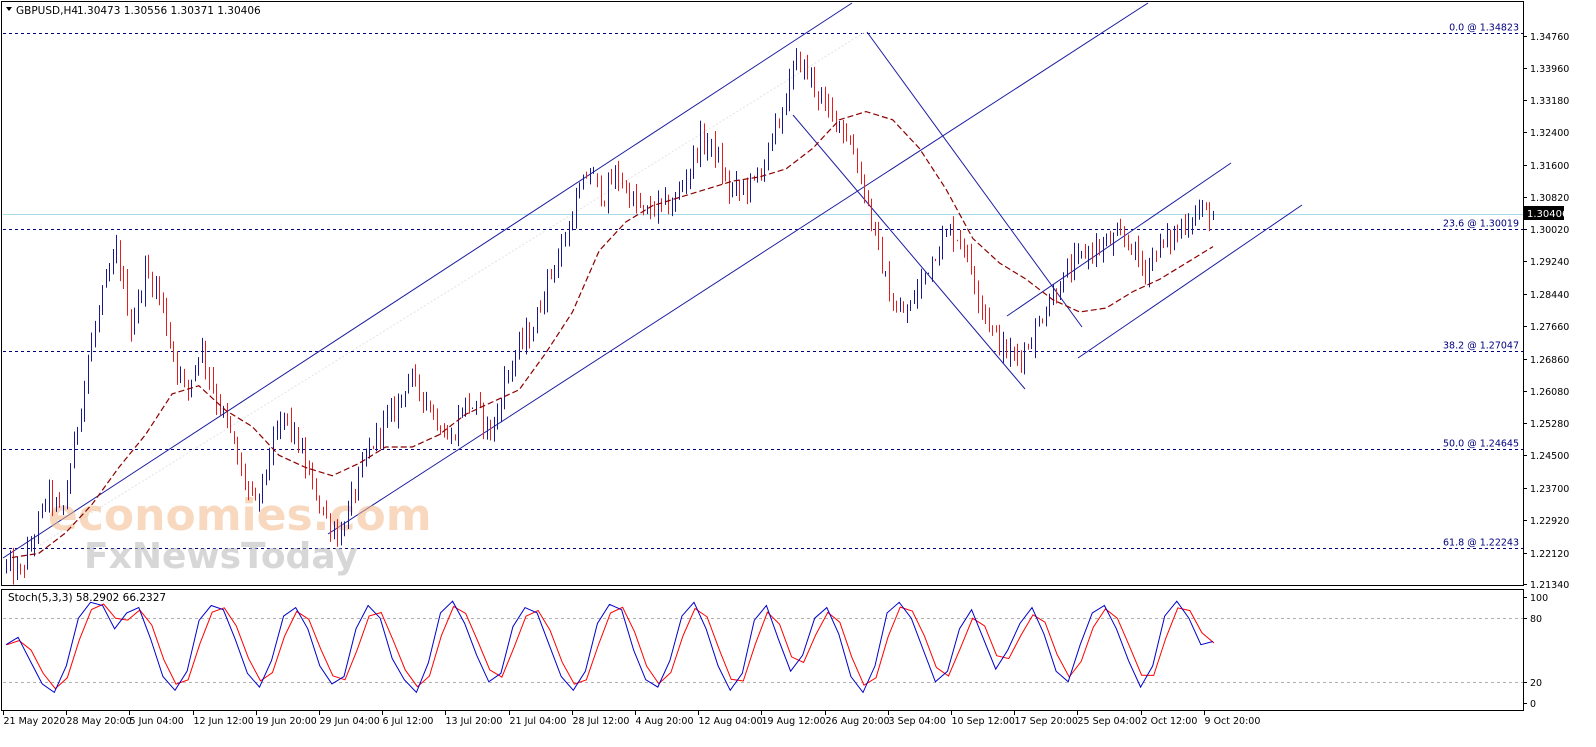  Describe the element at coordinates (1549, 521) in the screenshot. I see `price-tick-label: 1.22920` at that location.